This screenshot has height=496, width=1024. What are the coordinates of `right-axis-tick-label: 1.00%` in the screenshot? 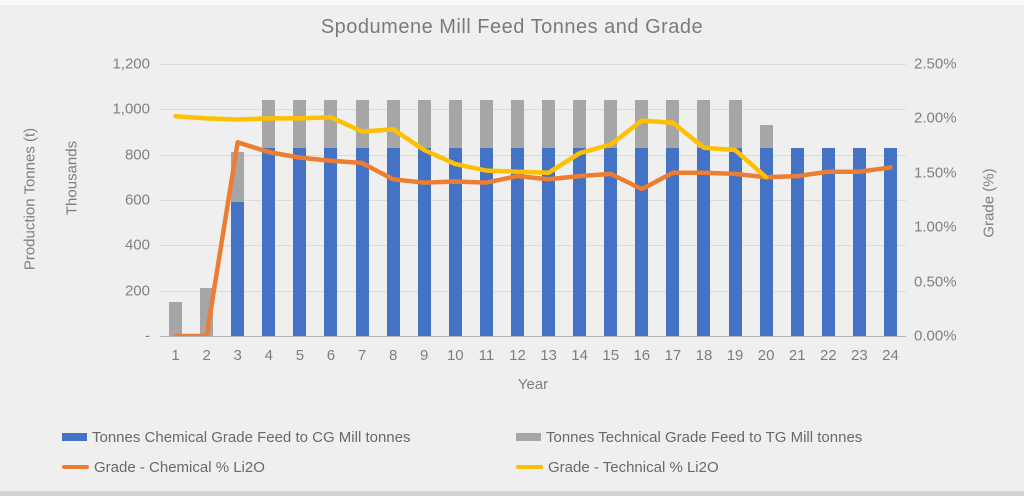 It's located at (935, 227).